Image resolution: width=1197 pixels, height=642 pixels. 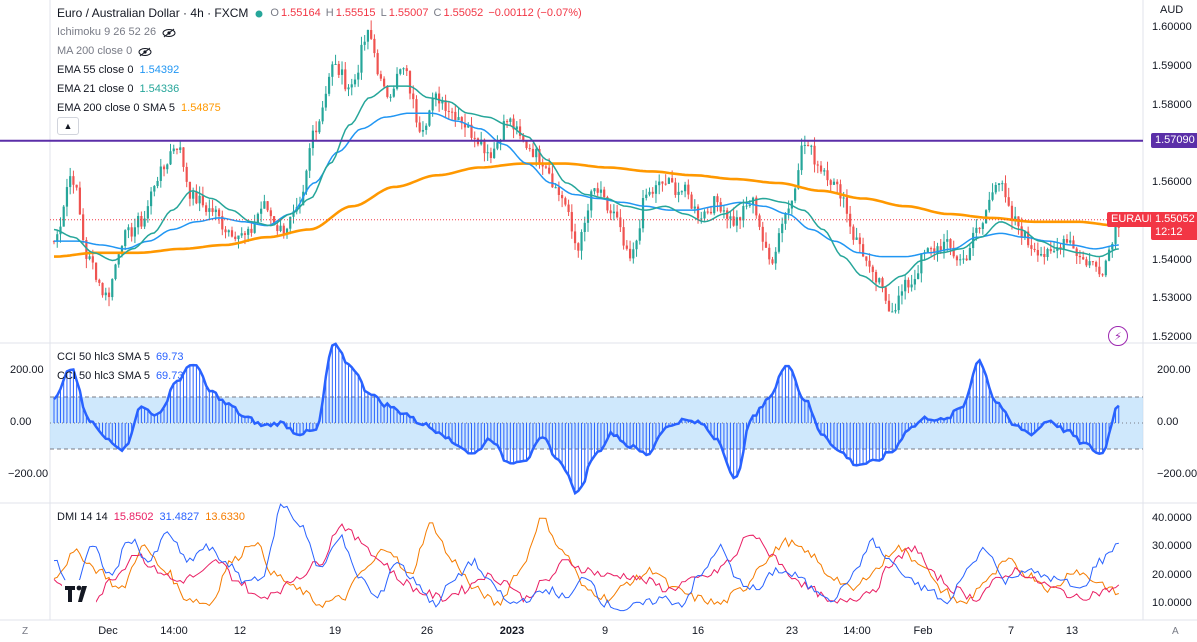 What do you see at coordinates (1168, 422) in the screenshot?
I see `cci-tick-label: 0.00` at bounding box center [1168, 422].